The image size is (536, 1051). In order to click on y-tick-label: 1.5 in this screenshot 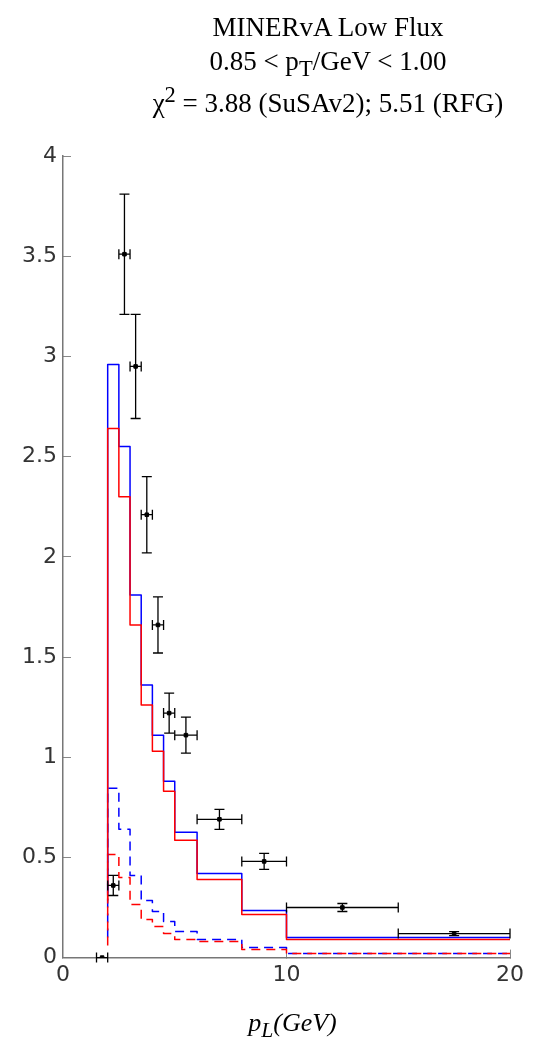, I will do `click(39, 655)`.